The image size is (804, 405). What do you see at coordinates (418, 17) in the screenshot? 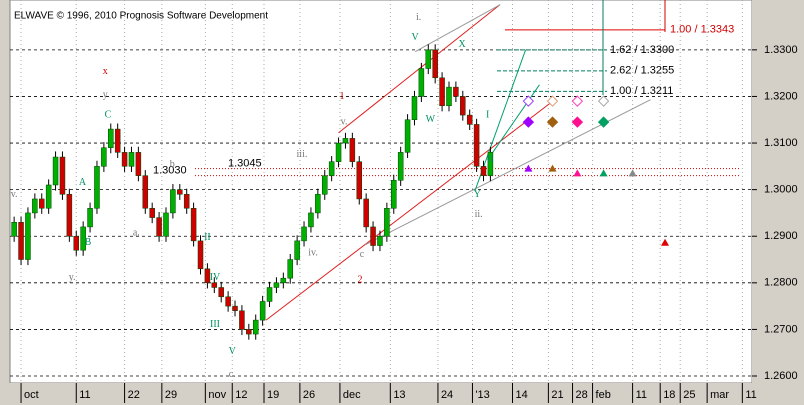
I see `wave-label: i.` at bounding box center [418, 17].